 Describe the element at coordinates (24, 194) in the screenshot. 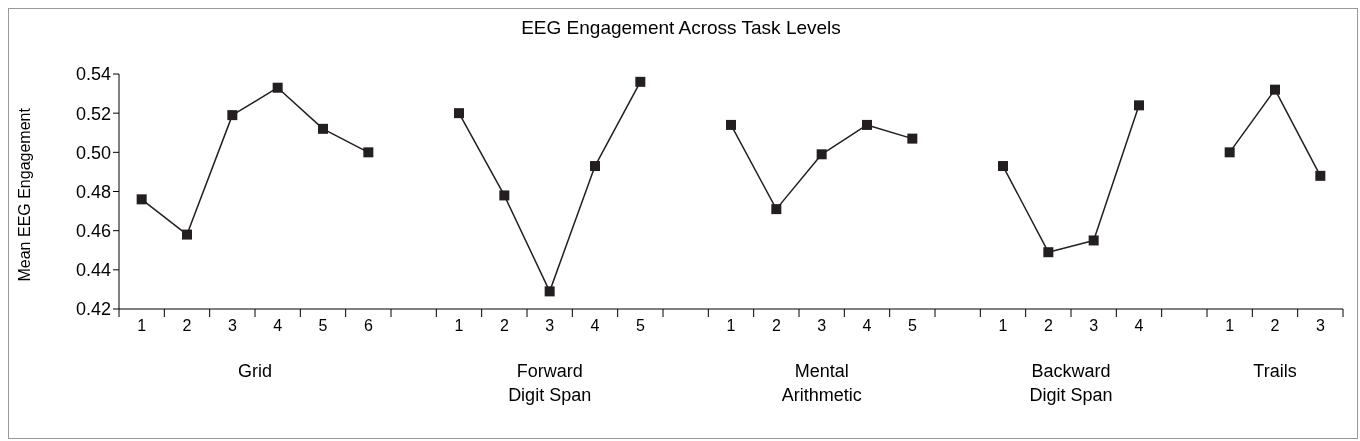

I see `y-axis-title: Mean EEG Engagement` at that location.